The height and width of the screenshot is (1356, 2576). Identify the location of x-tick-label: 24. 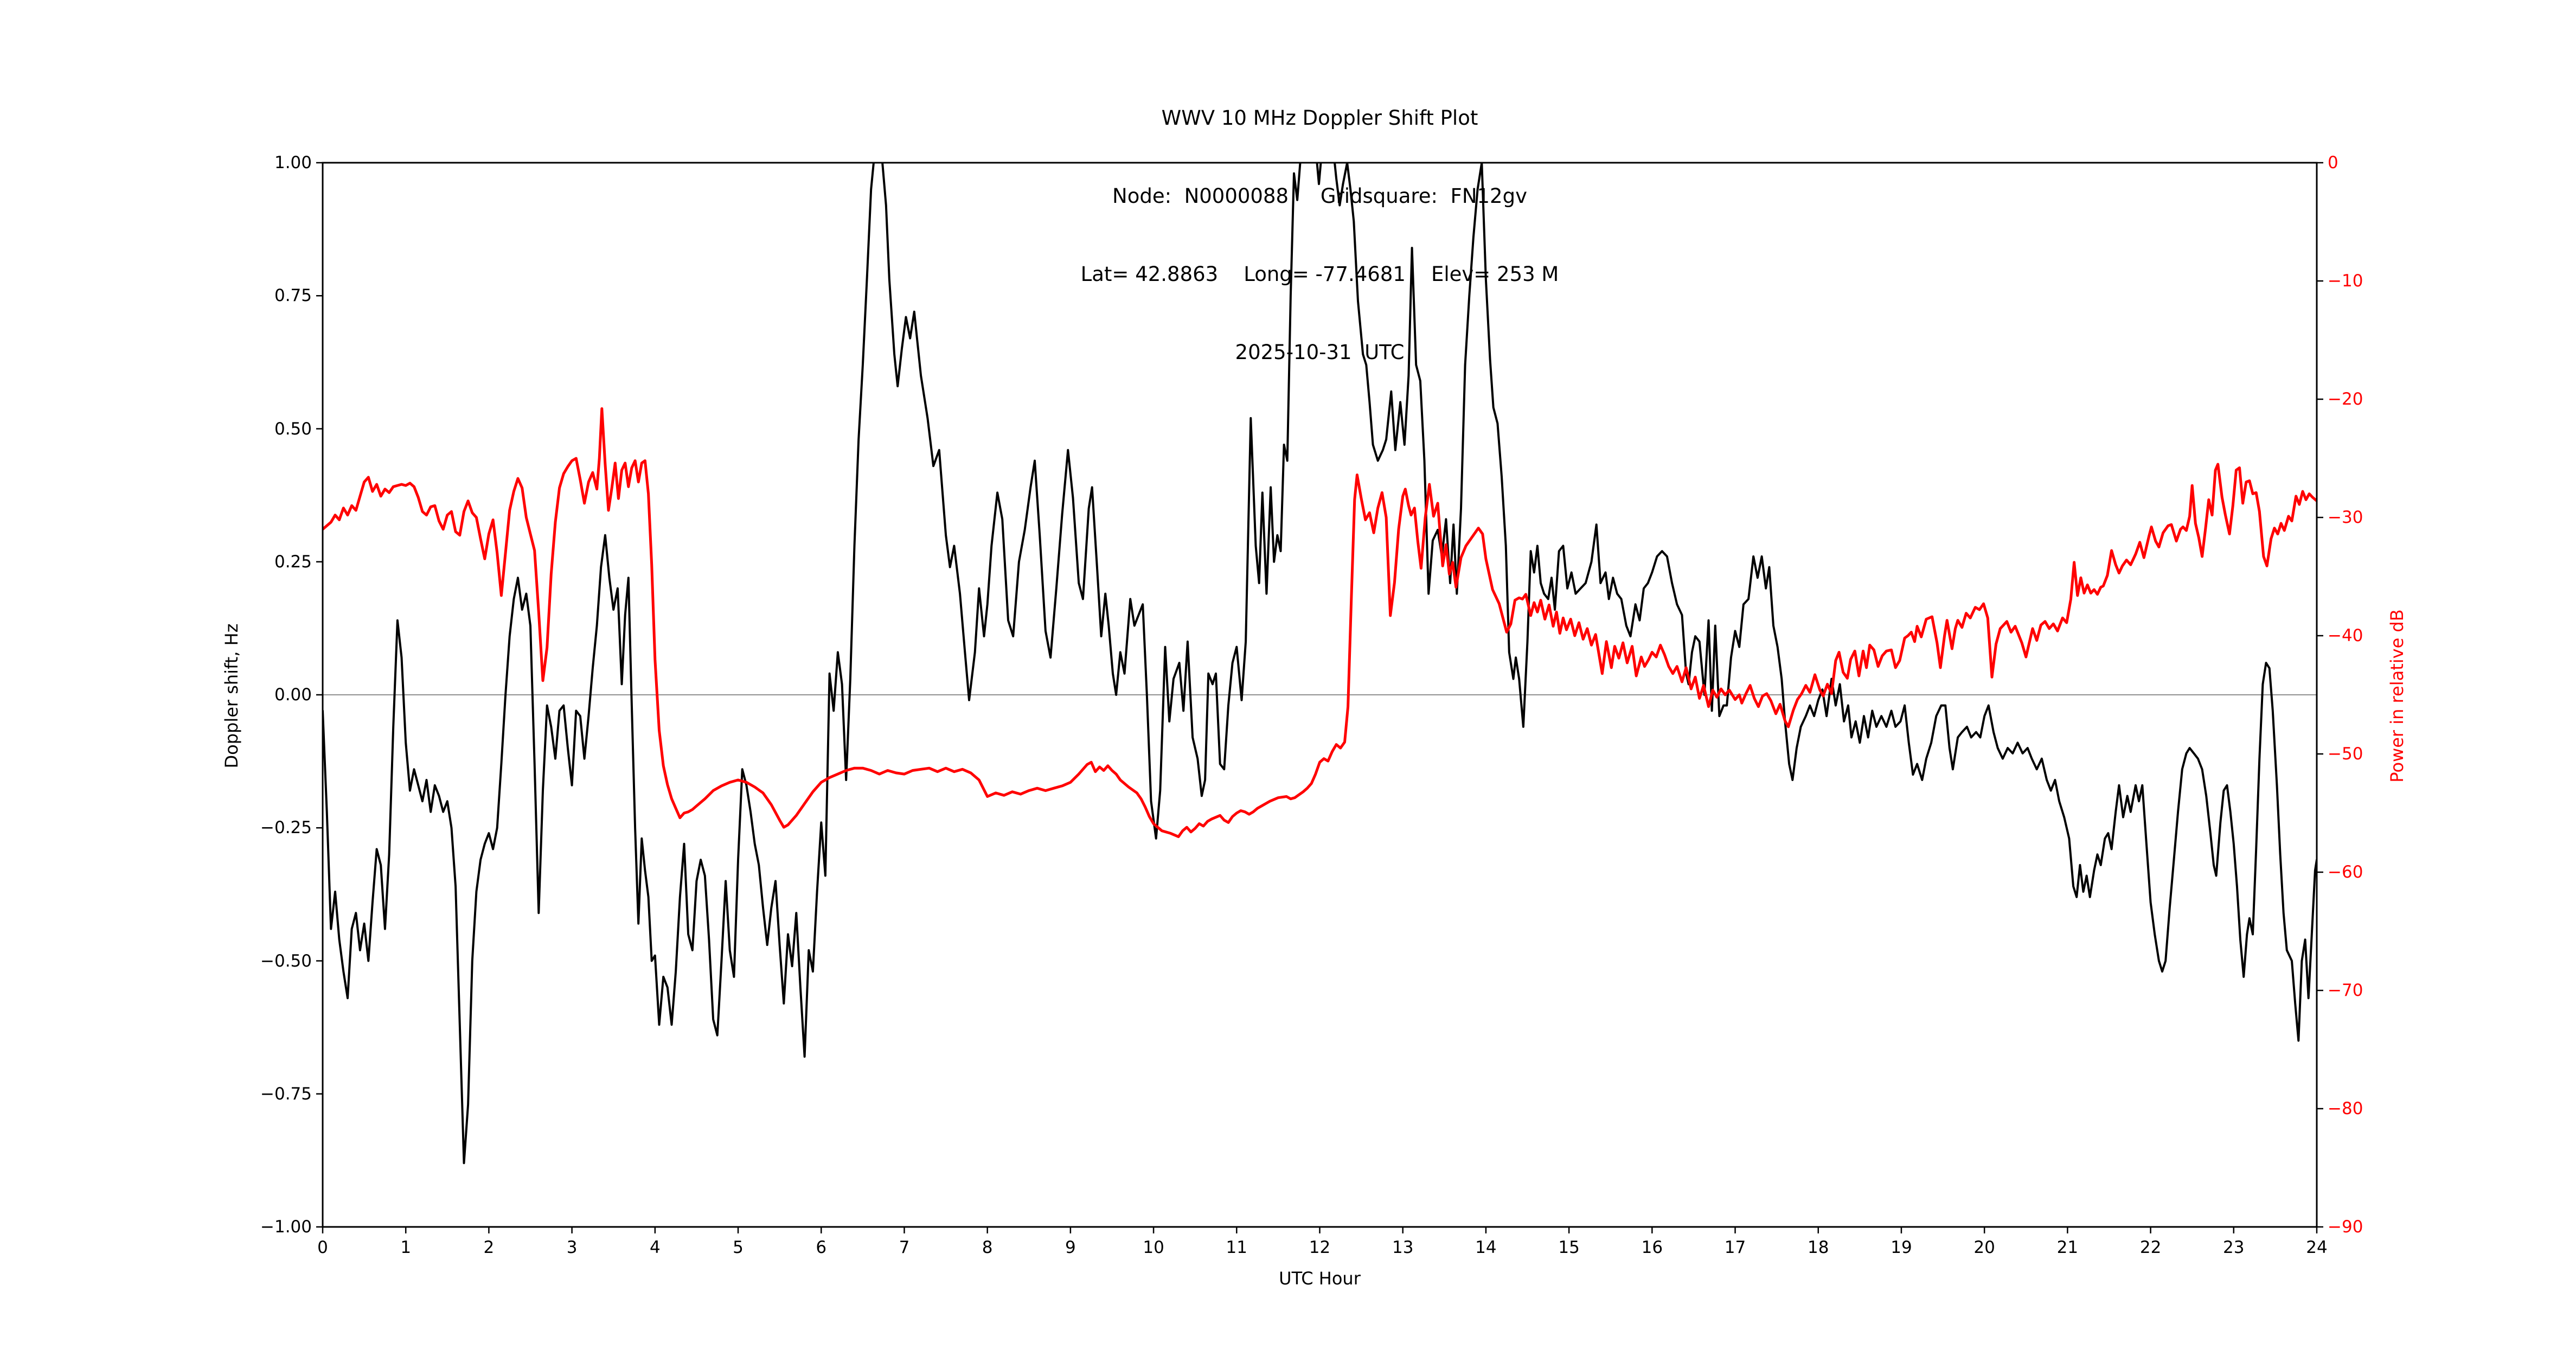
(2317, 1247).